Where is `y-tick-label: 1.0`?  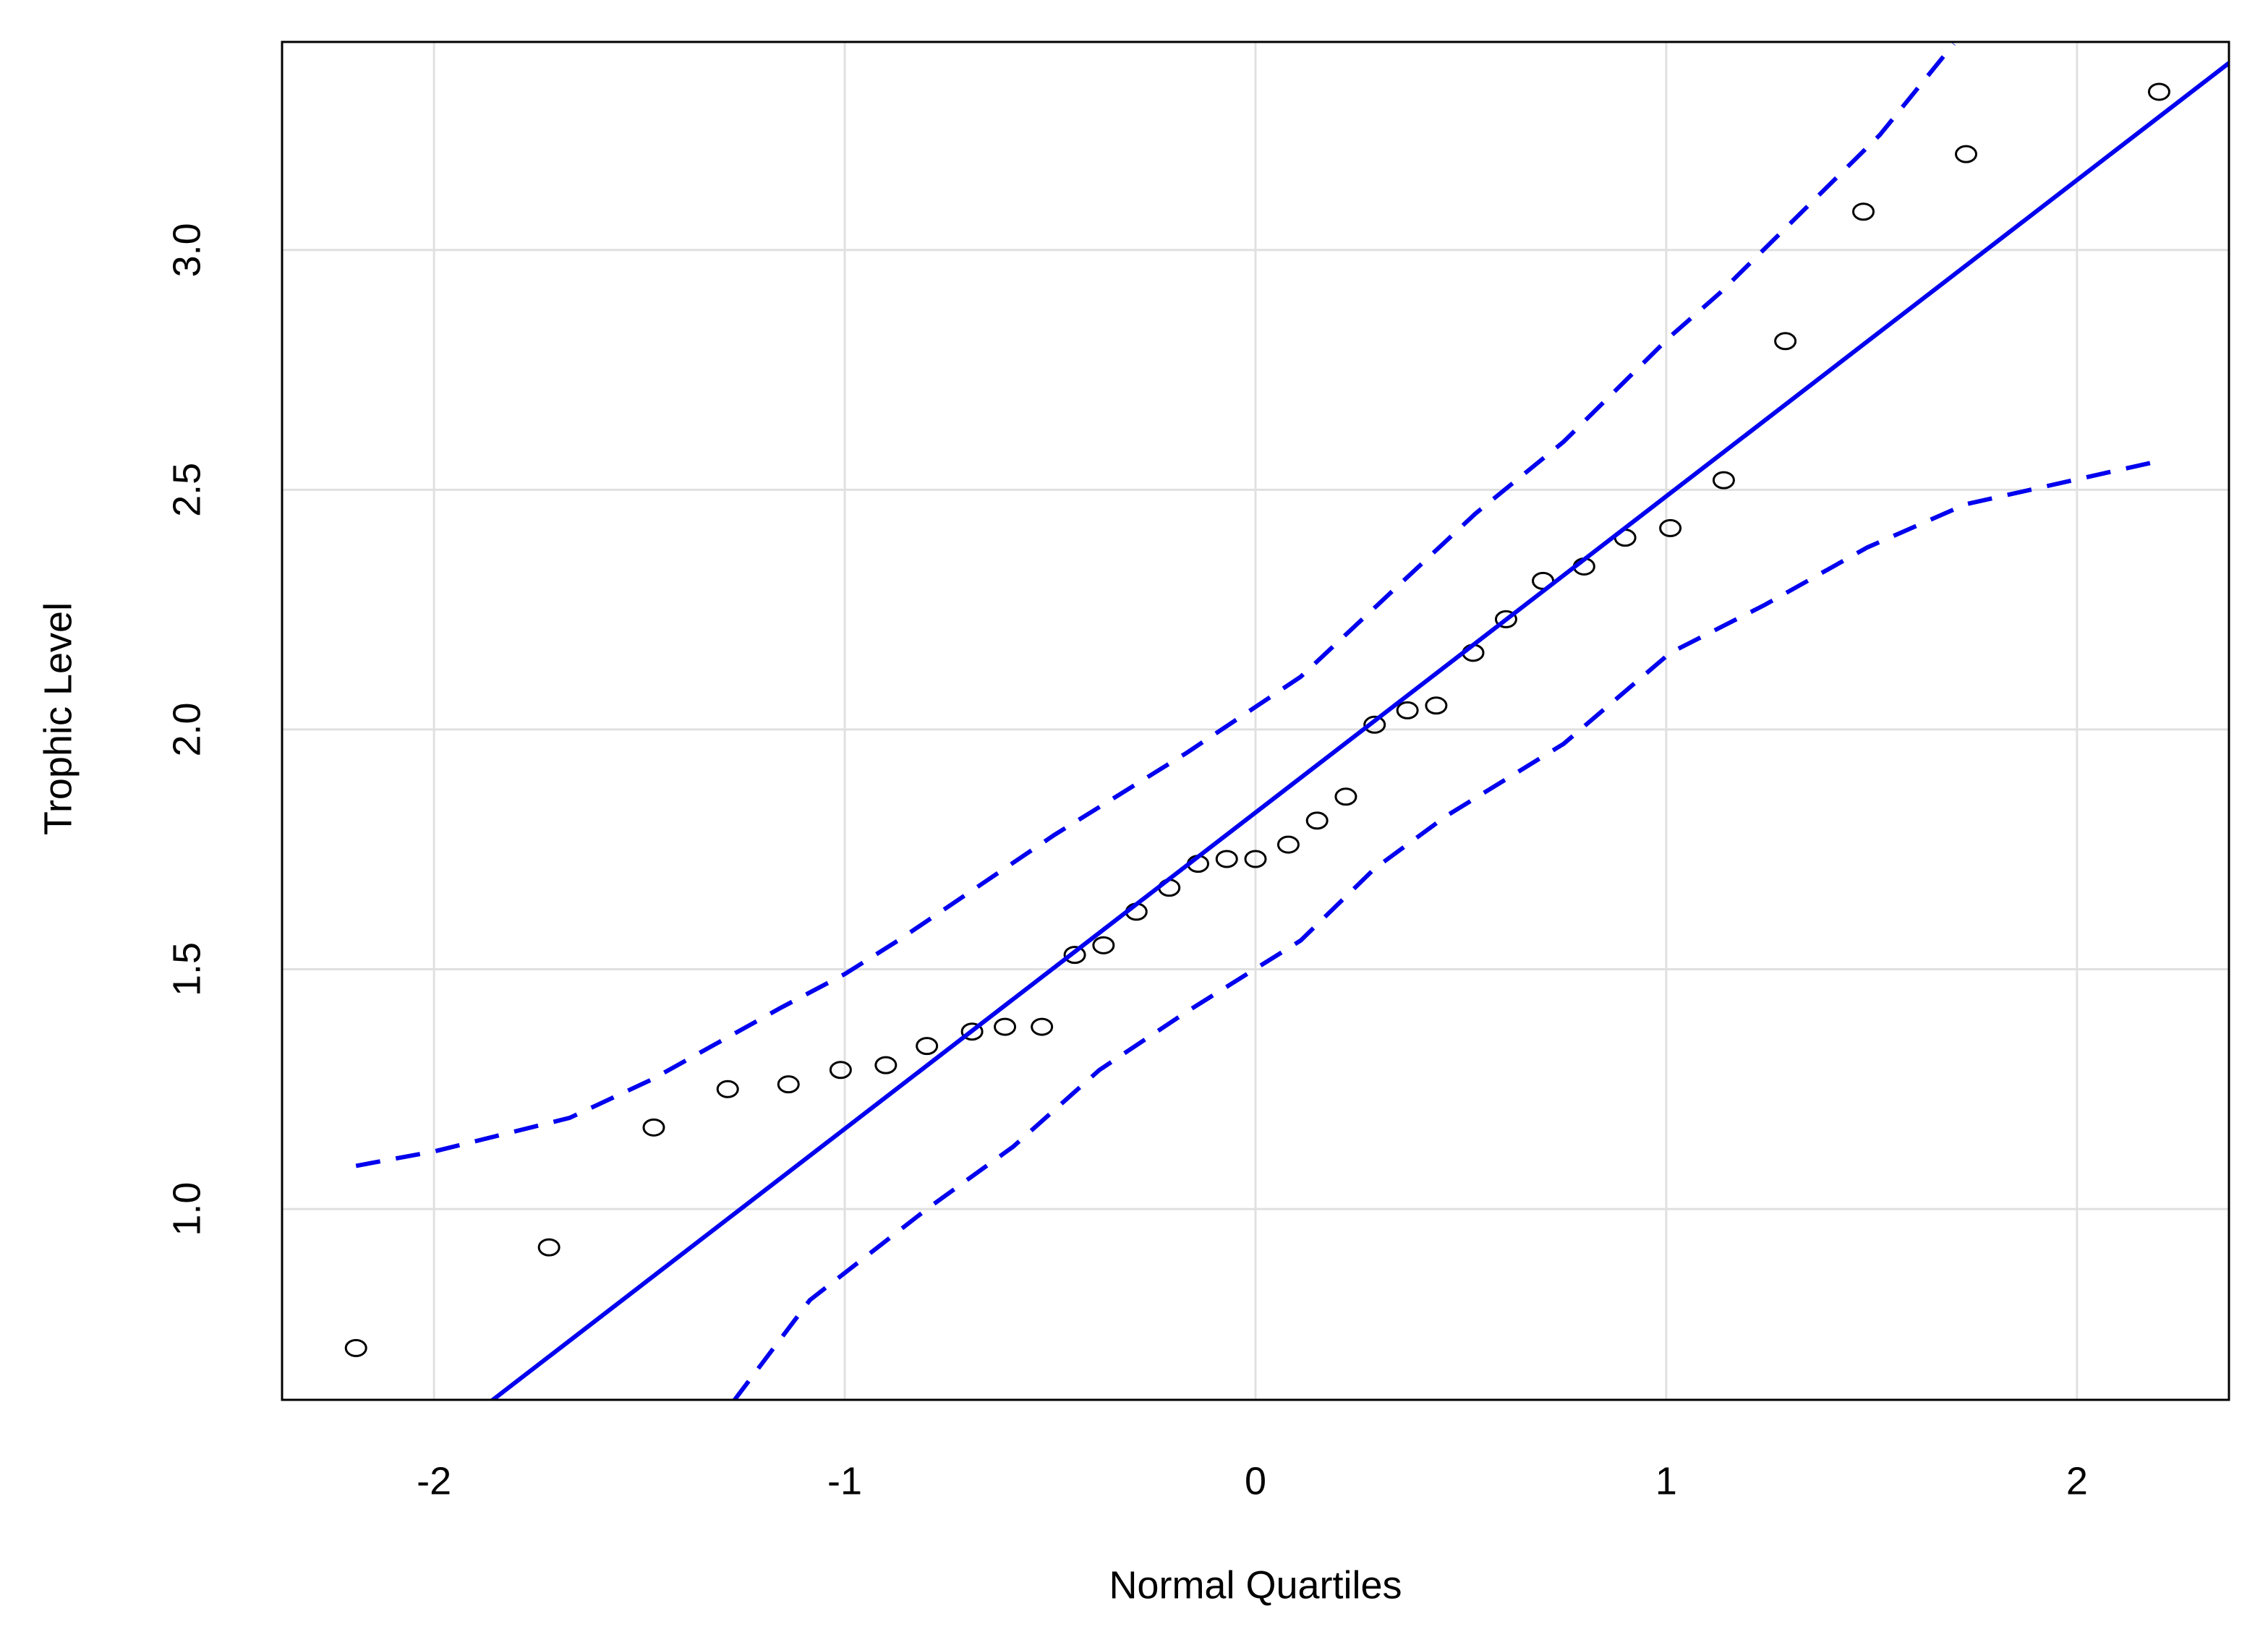
y-tick-label: 1.0 is located at coordinates (186, 1209).